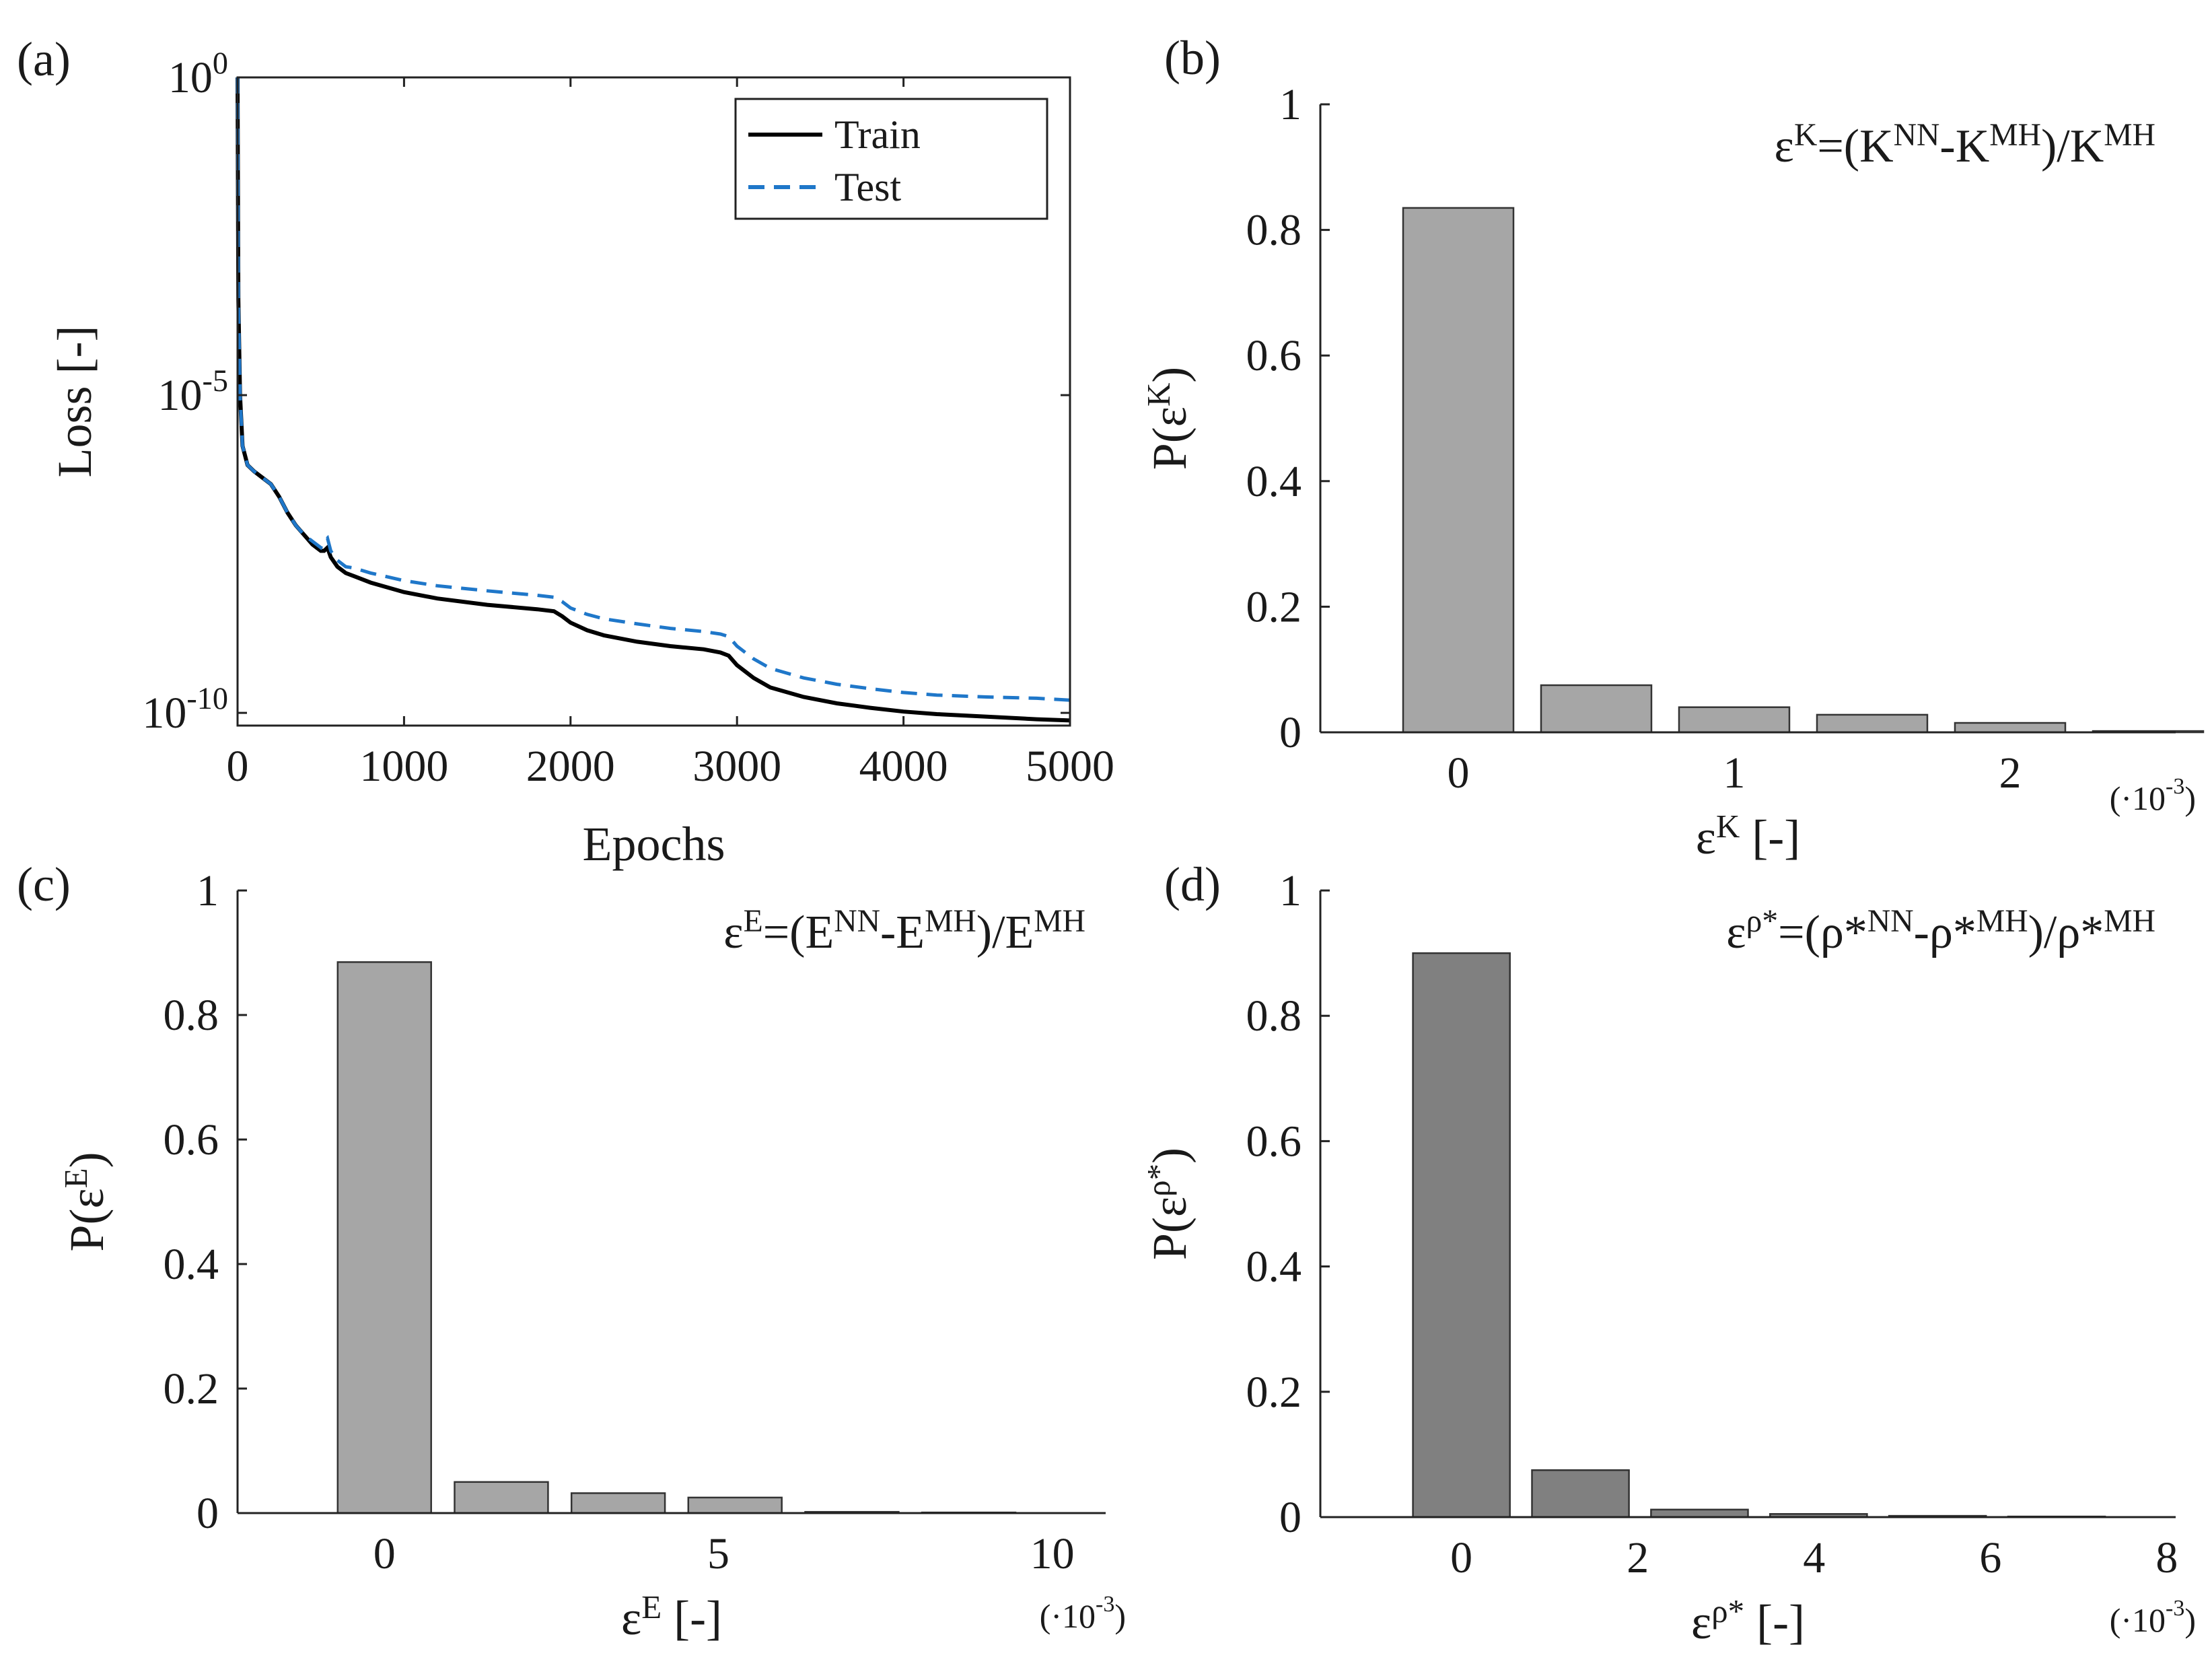 The height and width of the screenshot is (1680, 2212). Describe the element at coordinates (718, 1554) in the screenshot. I see `x-tick-label: 5` at that location.